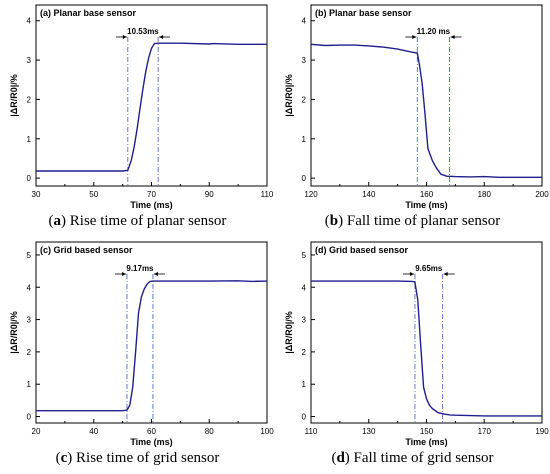  Describe the element at coordinates (311, 194) in the screenshot. I see `x-tick-label: 120` at that location.